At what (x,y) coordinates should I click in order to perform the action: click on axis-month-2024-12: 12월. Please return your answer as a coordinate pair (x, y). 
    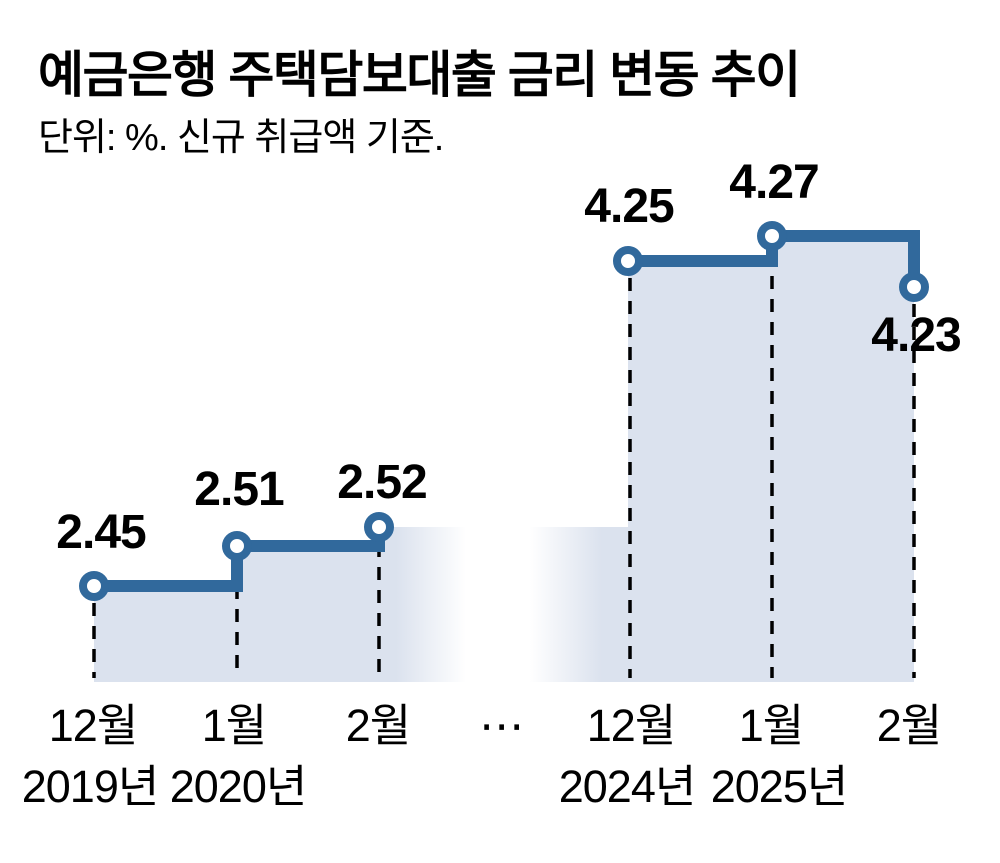
    Looking at the image, I should click on (631, 725).